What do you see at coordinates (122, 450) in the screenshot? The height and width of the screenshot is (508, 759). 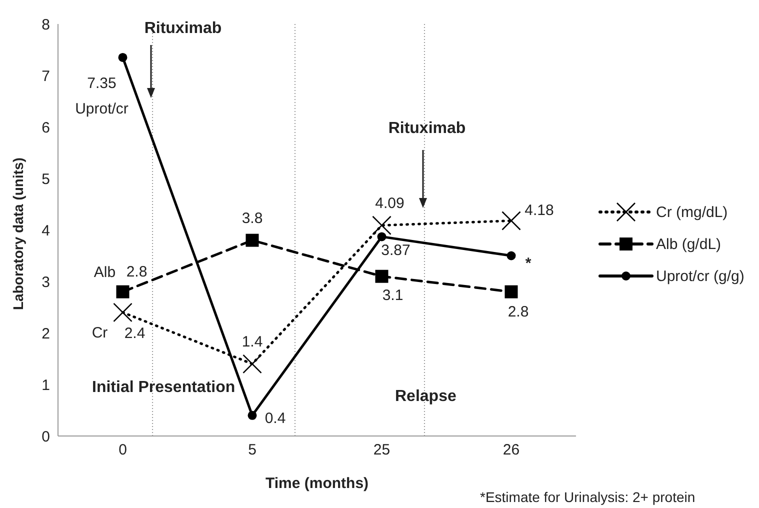 I see `x-tick-label: 0` at bounding box center [122, 450].